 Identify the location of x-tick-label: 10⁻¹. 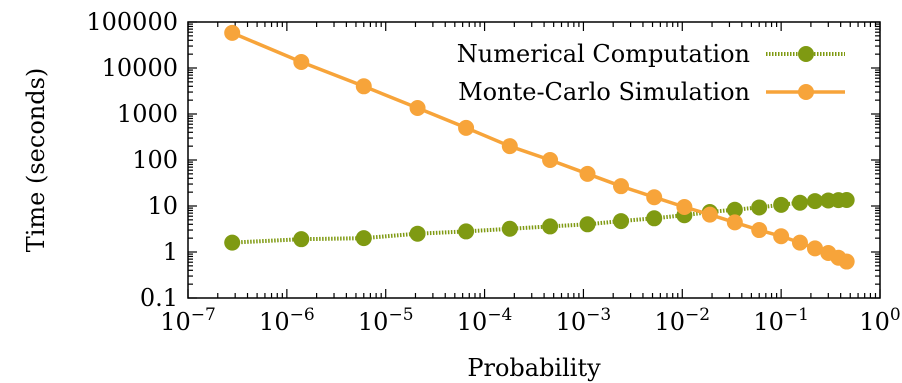
(781, 320).